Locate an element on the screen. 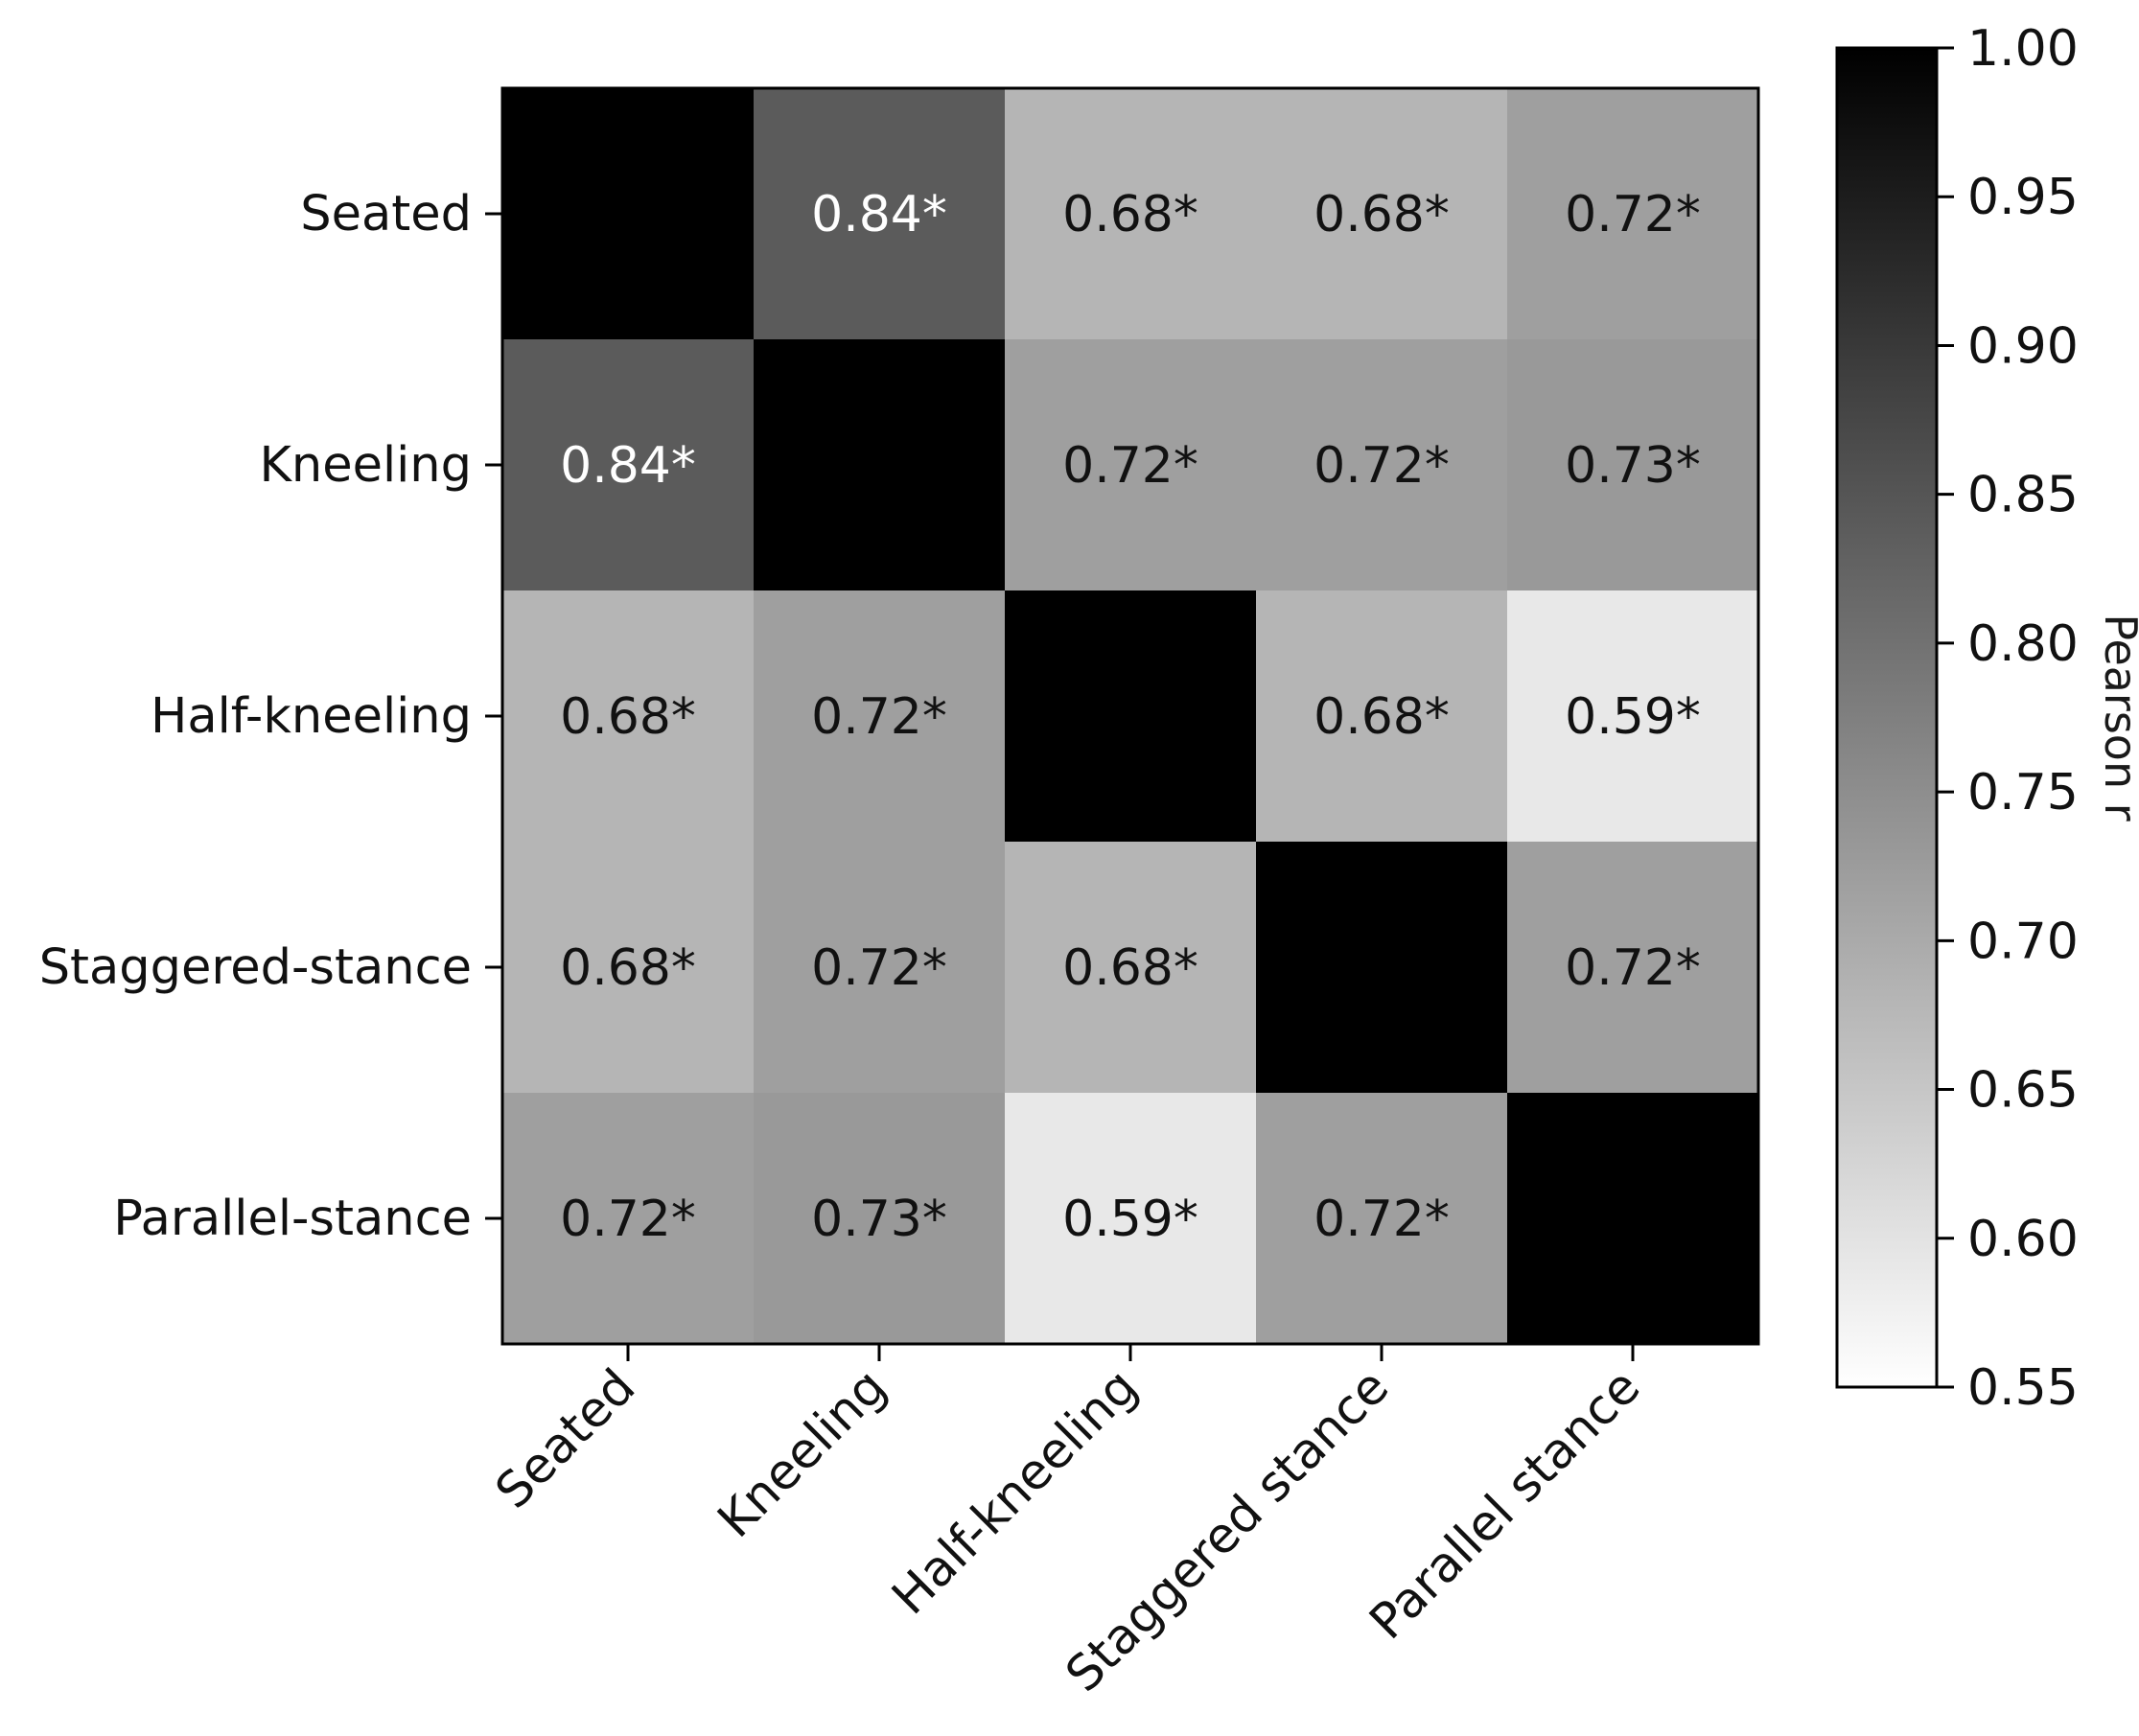  cell-label-r4-c0: 0.72* is located at coordinates (628, 1219).